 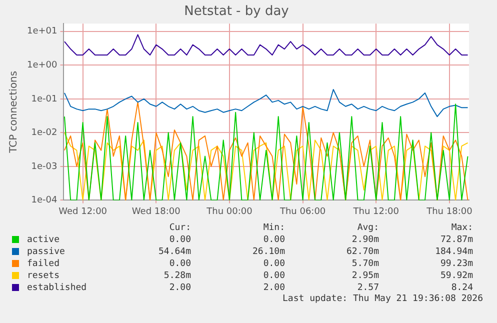 I want to click on text: 2.57, so click(x=367, y=288).